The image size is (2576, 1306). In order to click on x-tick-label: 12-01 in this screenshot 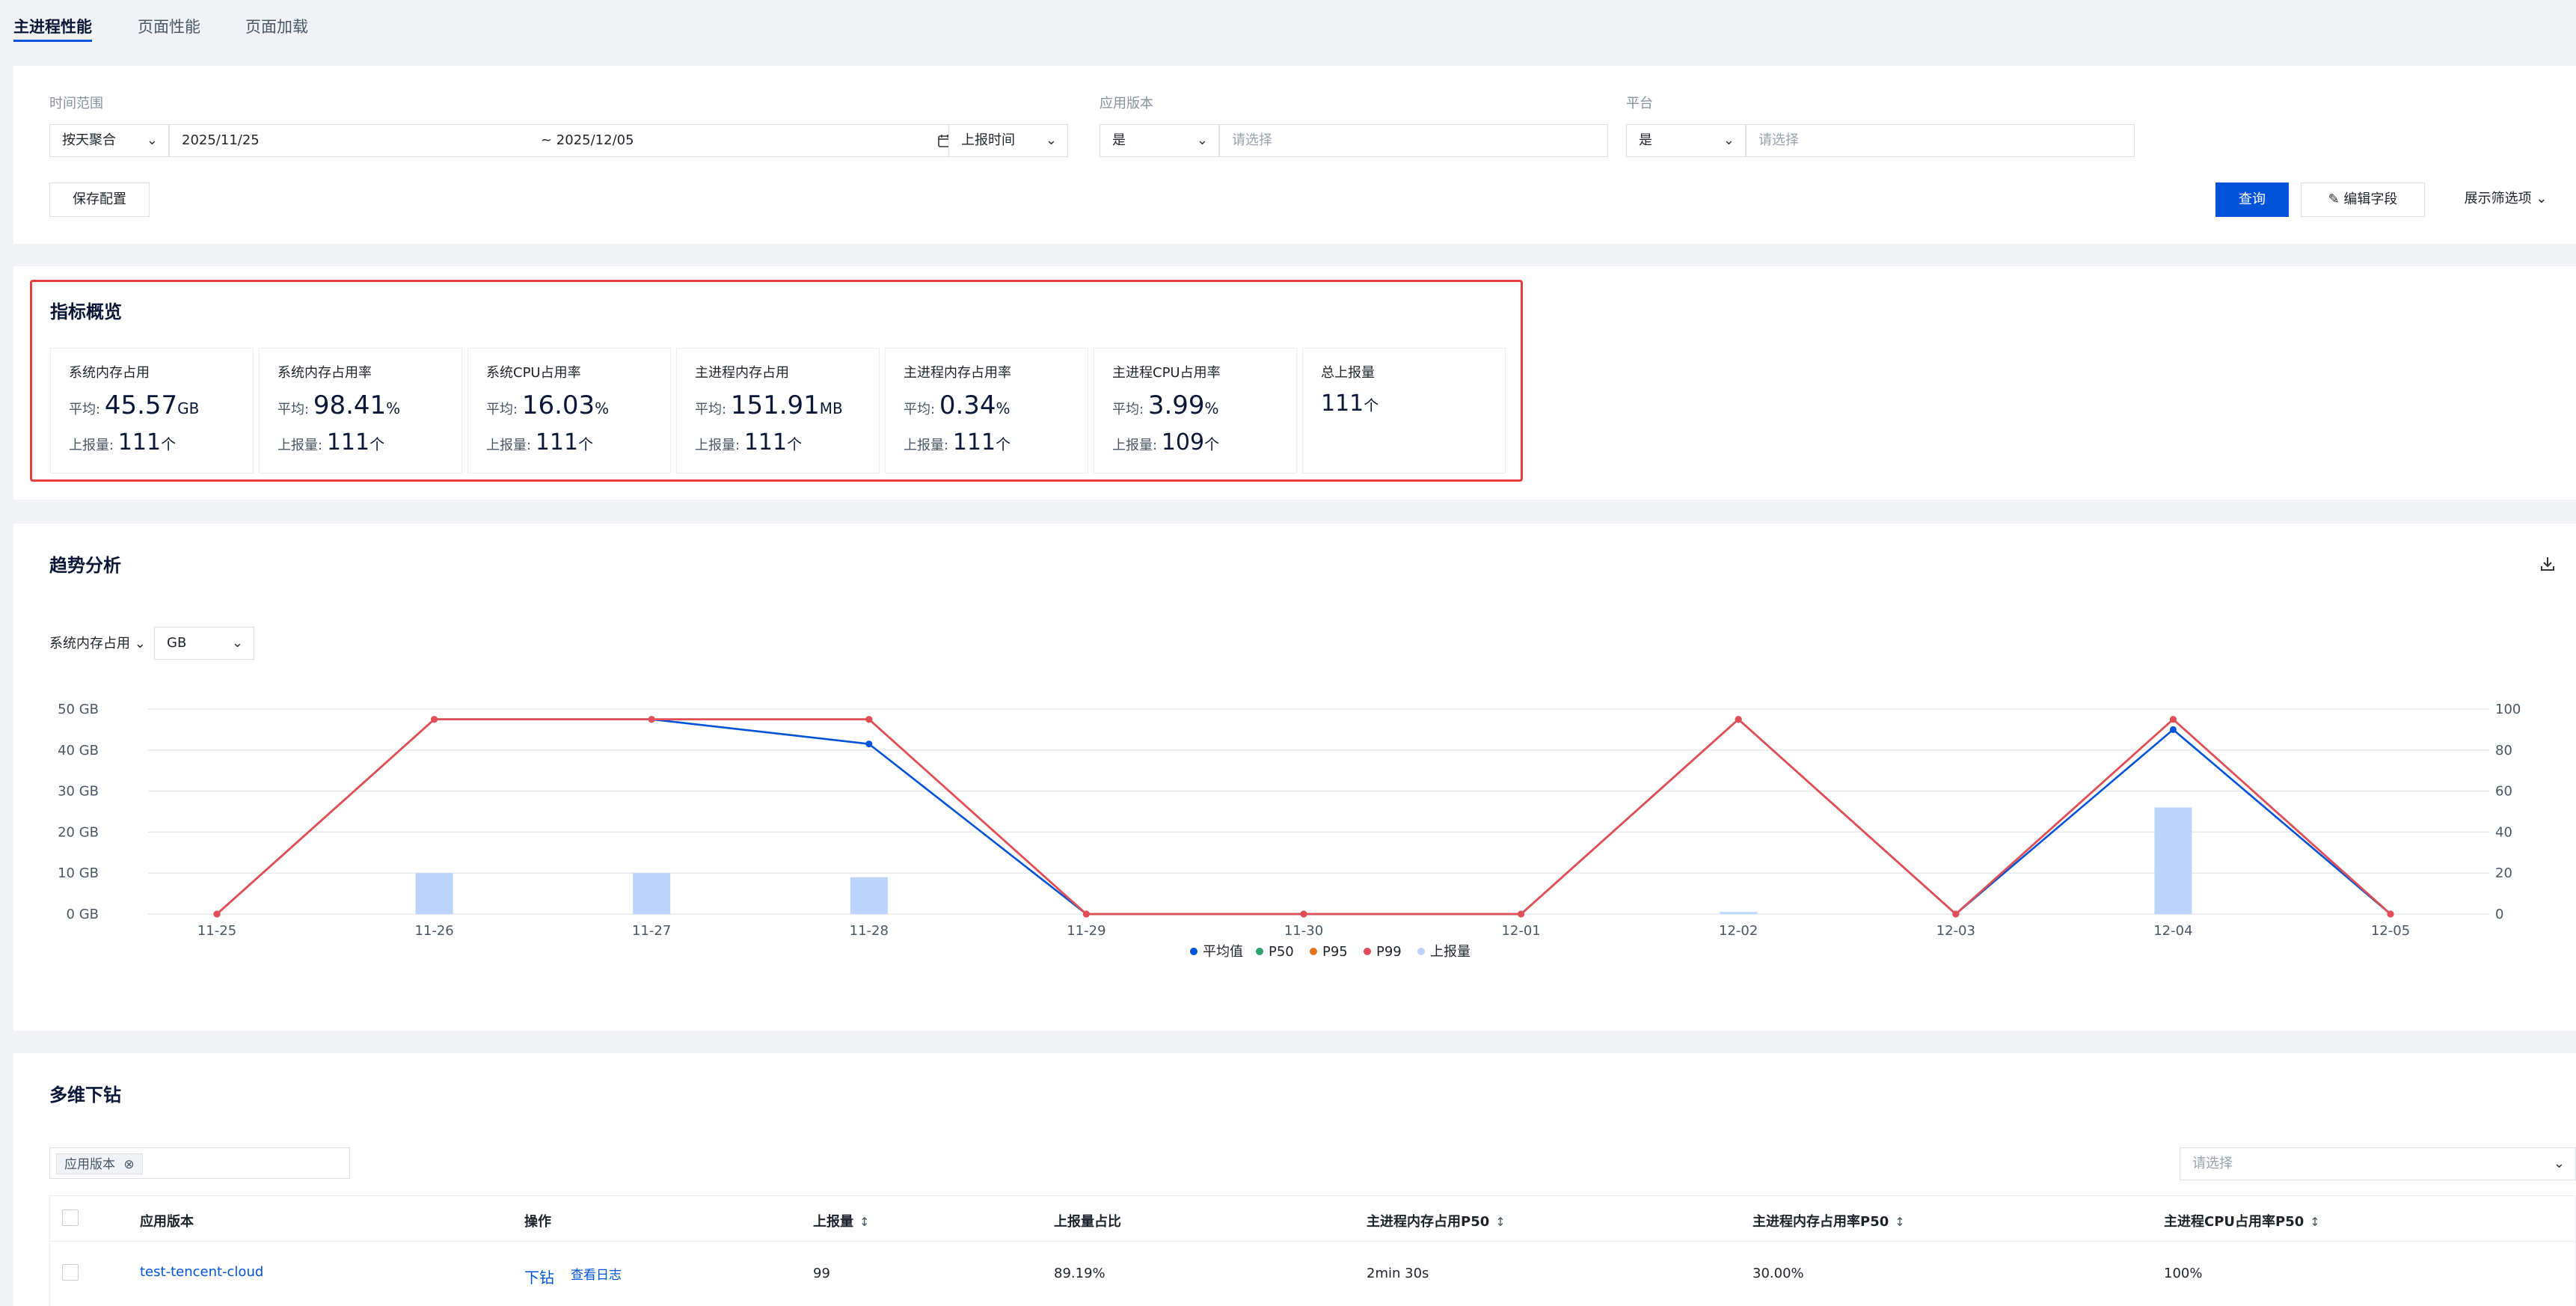, I will do `click(1520, 931)`.